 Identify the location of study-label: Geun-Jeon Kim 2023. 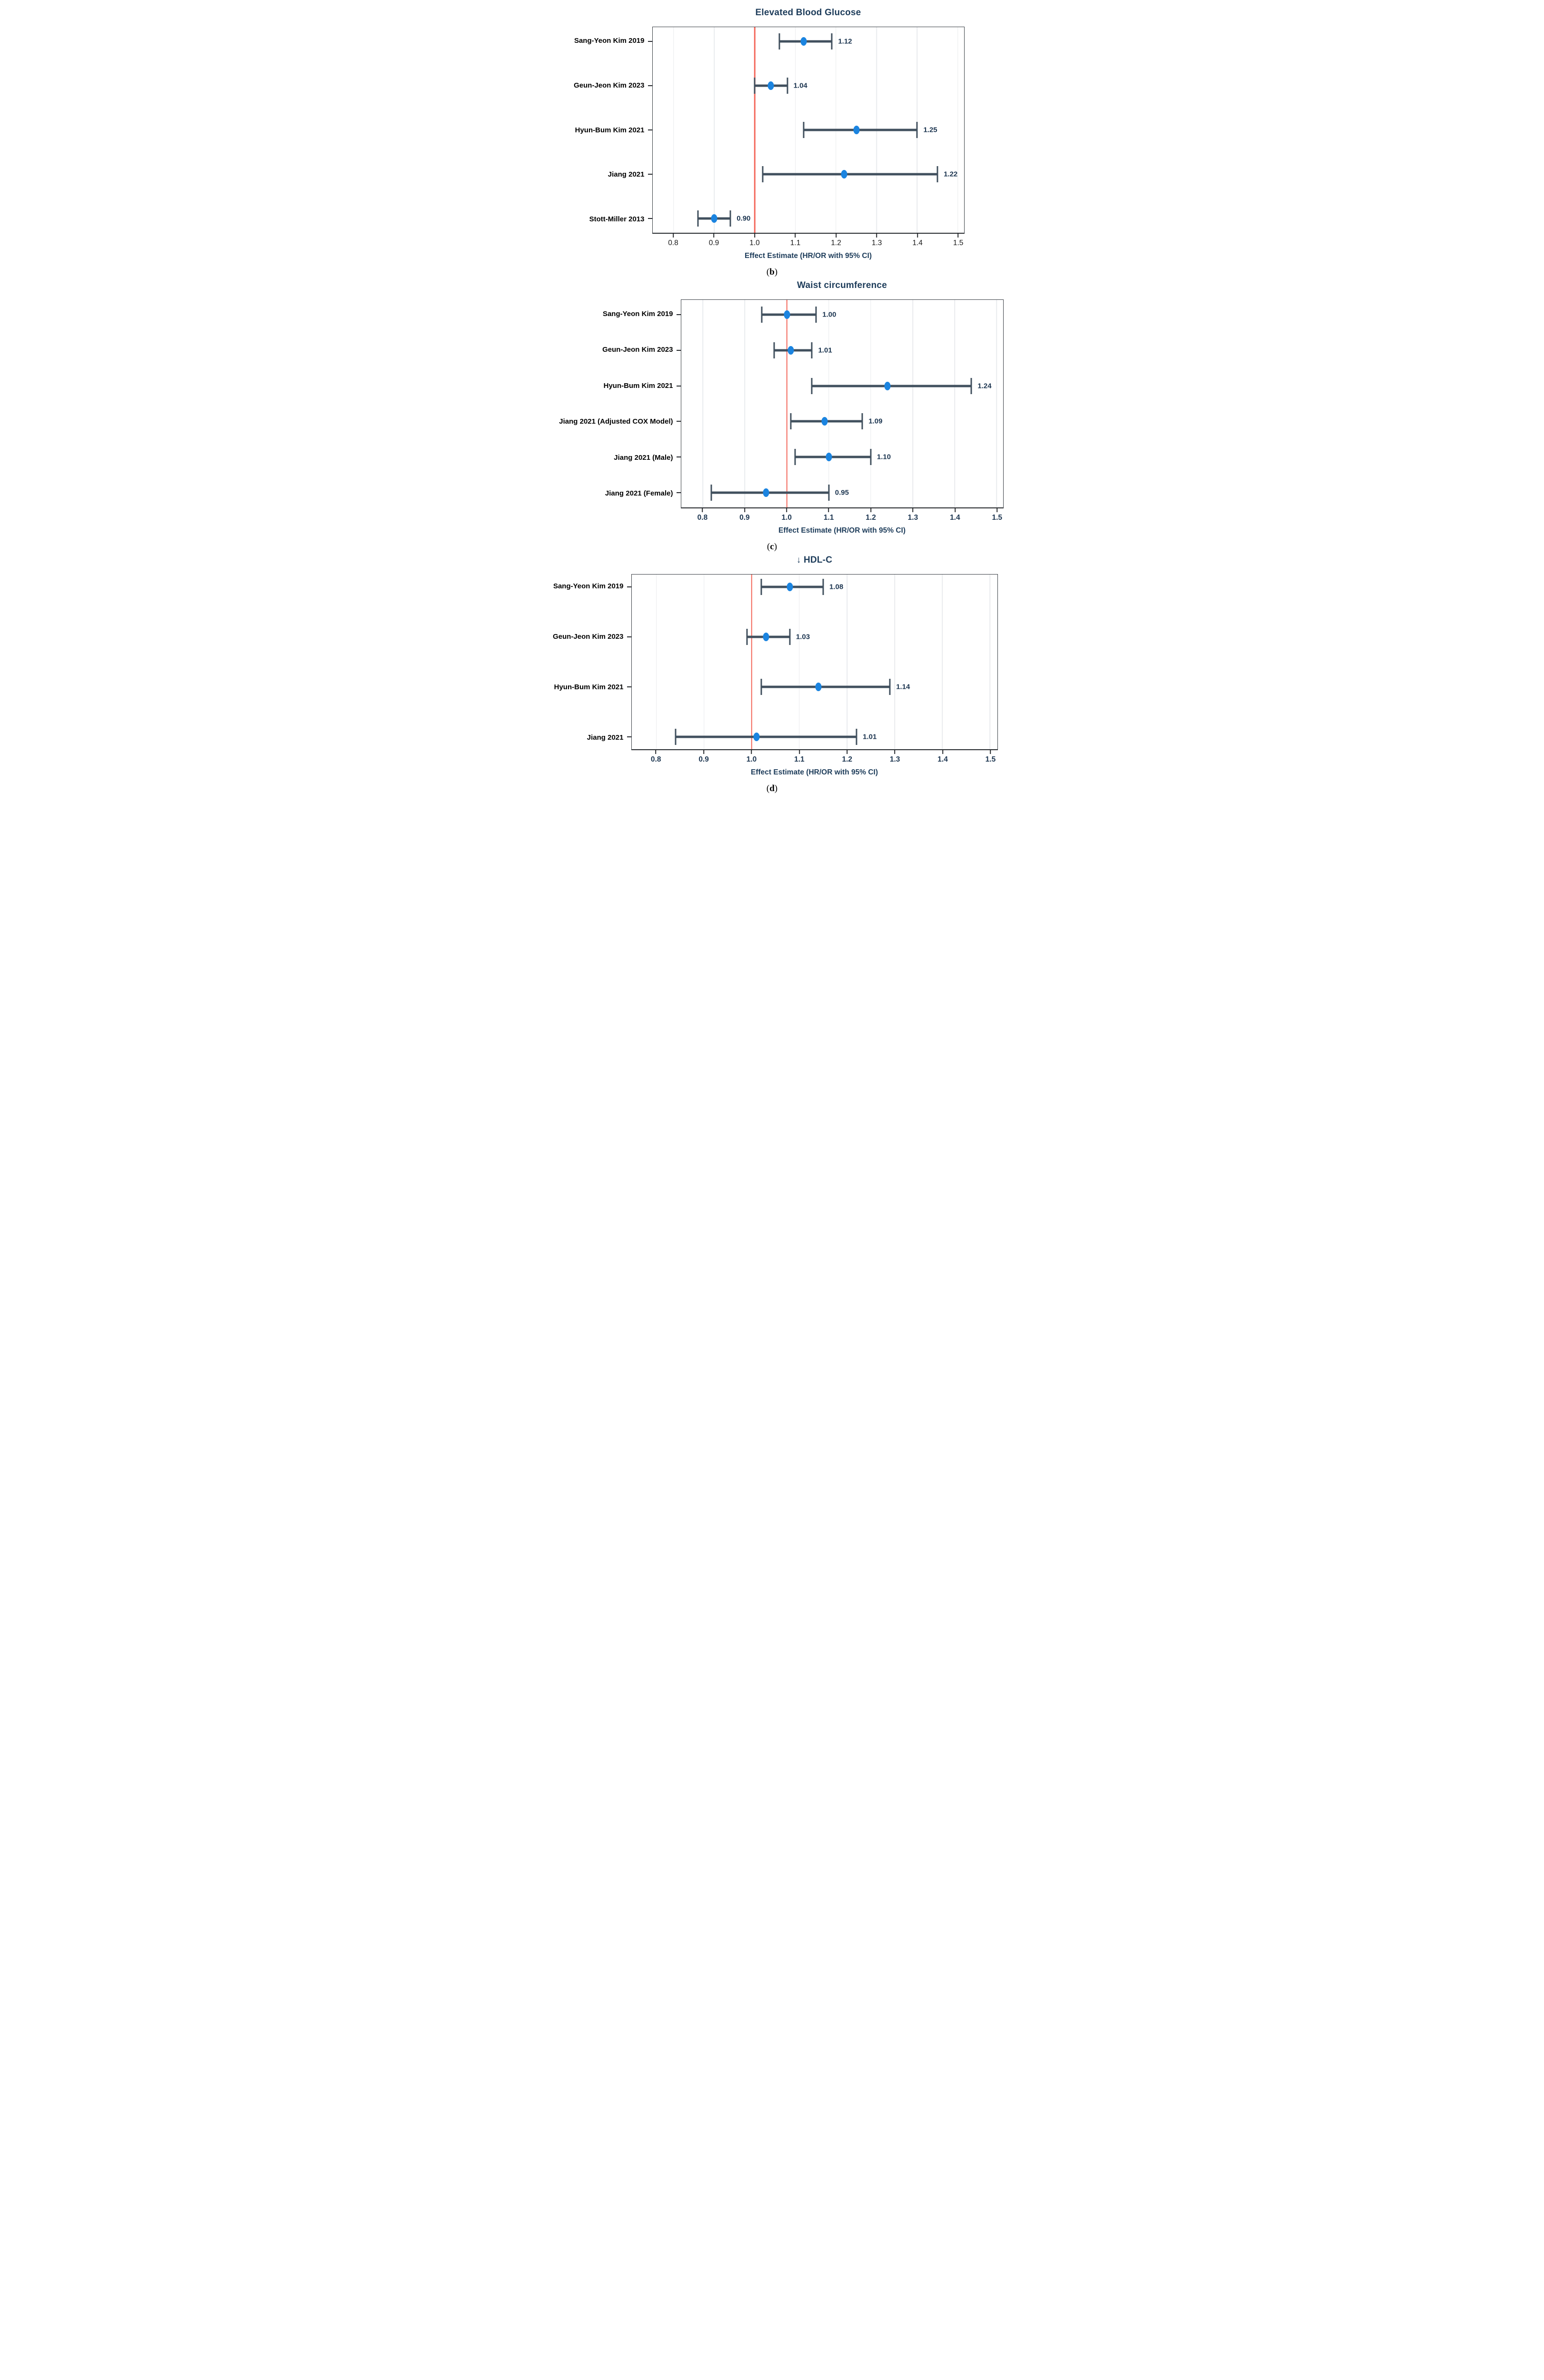
(637, 349).